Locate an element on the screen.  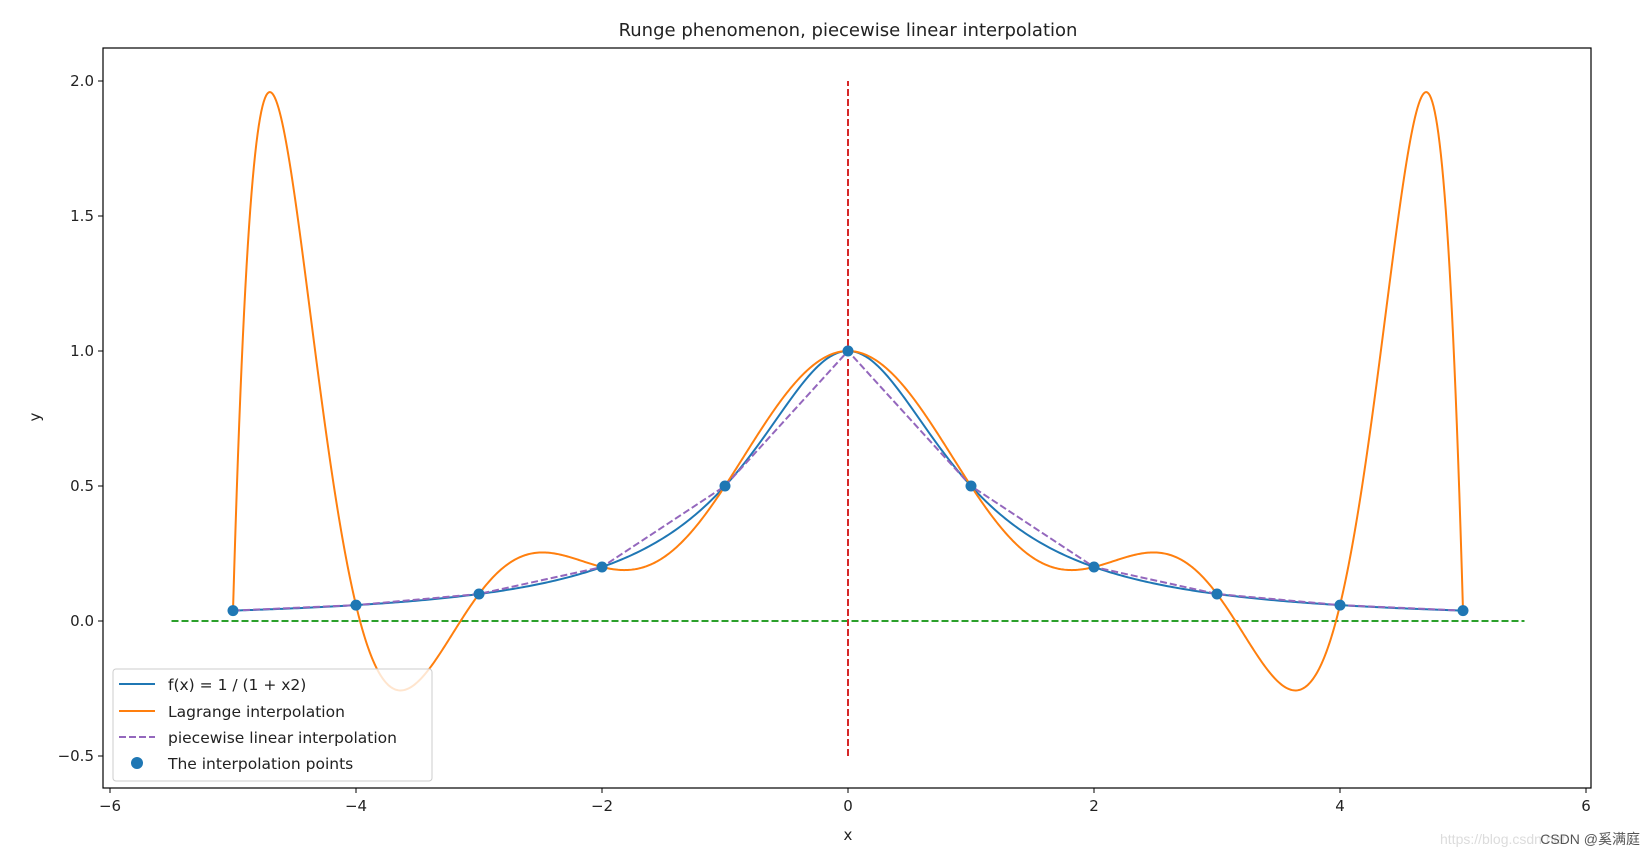
y-tick-label: 2.0 is located at coordinates (82, 81).